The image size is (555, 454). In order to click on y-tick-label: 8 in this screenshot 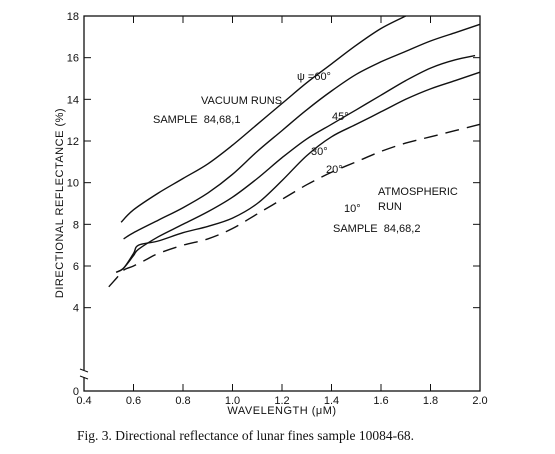, I will do `click(76, 225)`.